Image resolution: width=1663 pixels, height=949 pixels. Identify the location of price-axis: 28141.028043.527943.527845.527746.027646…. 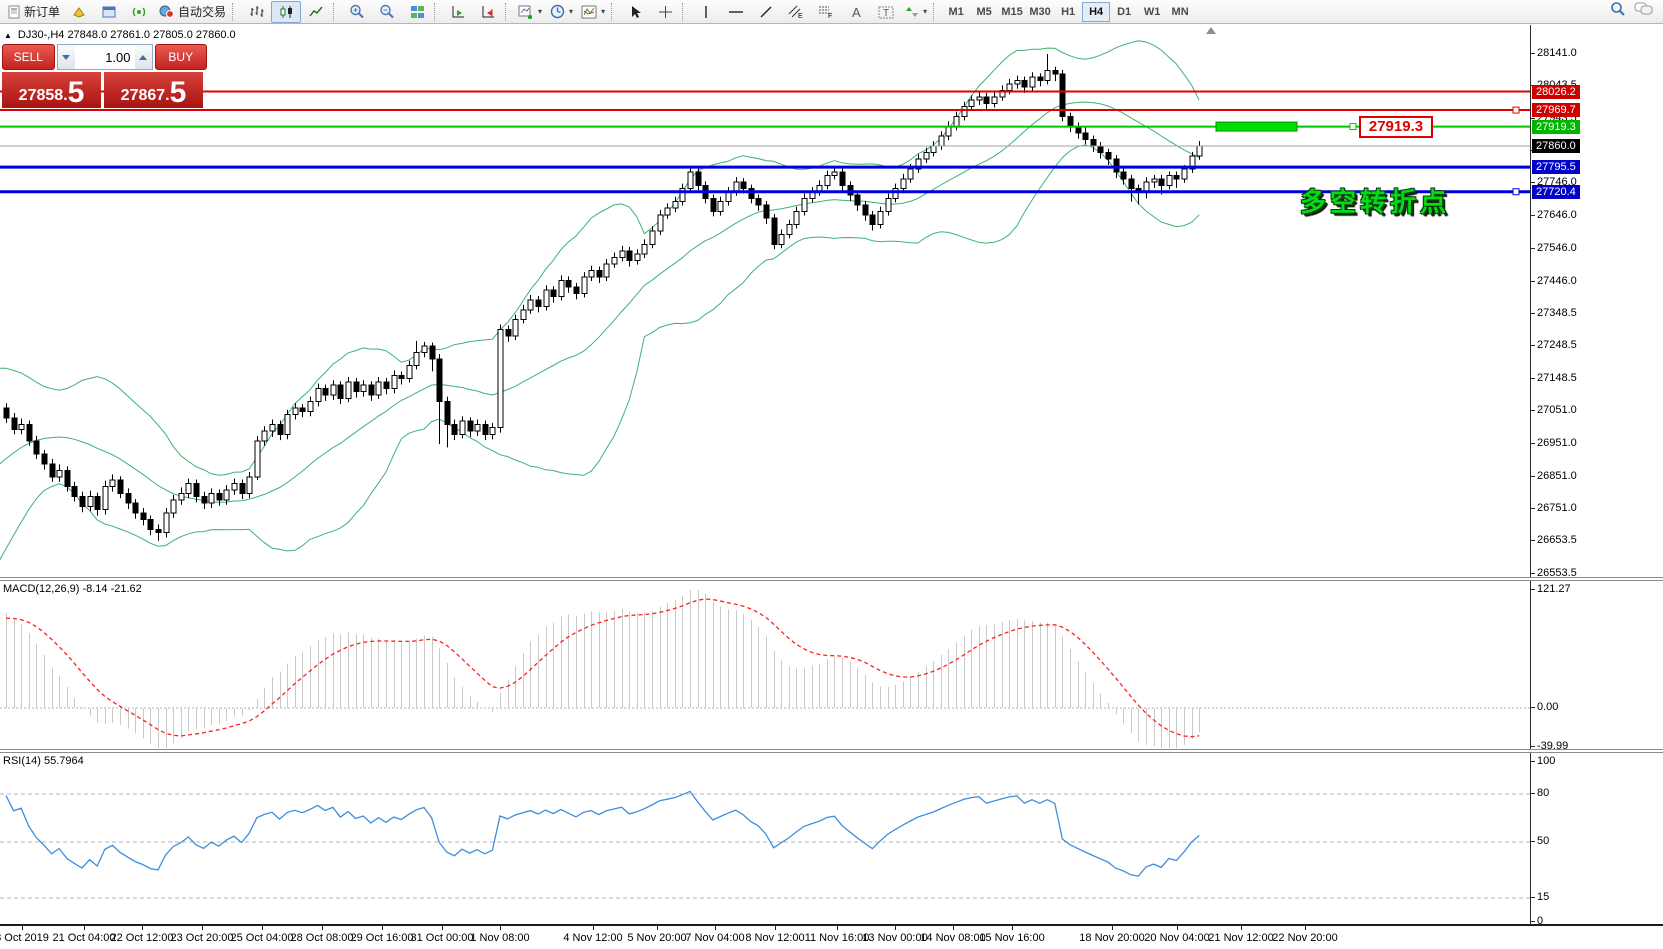
(1596, 476).